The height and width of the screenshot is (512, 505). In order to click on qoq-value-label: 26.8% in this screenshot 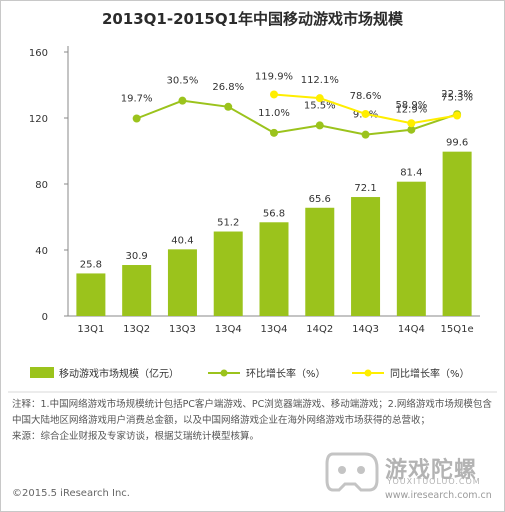, I will do `click(228, 87)`.